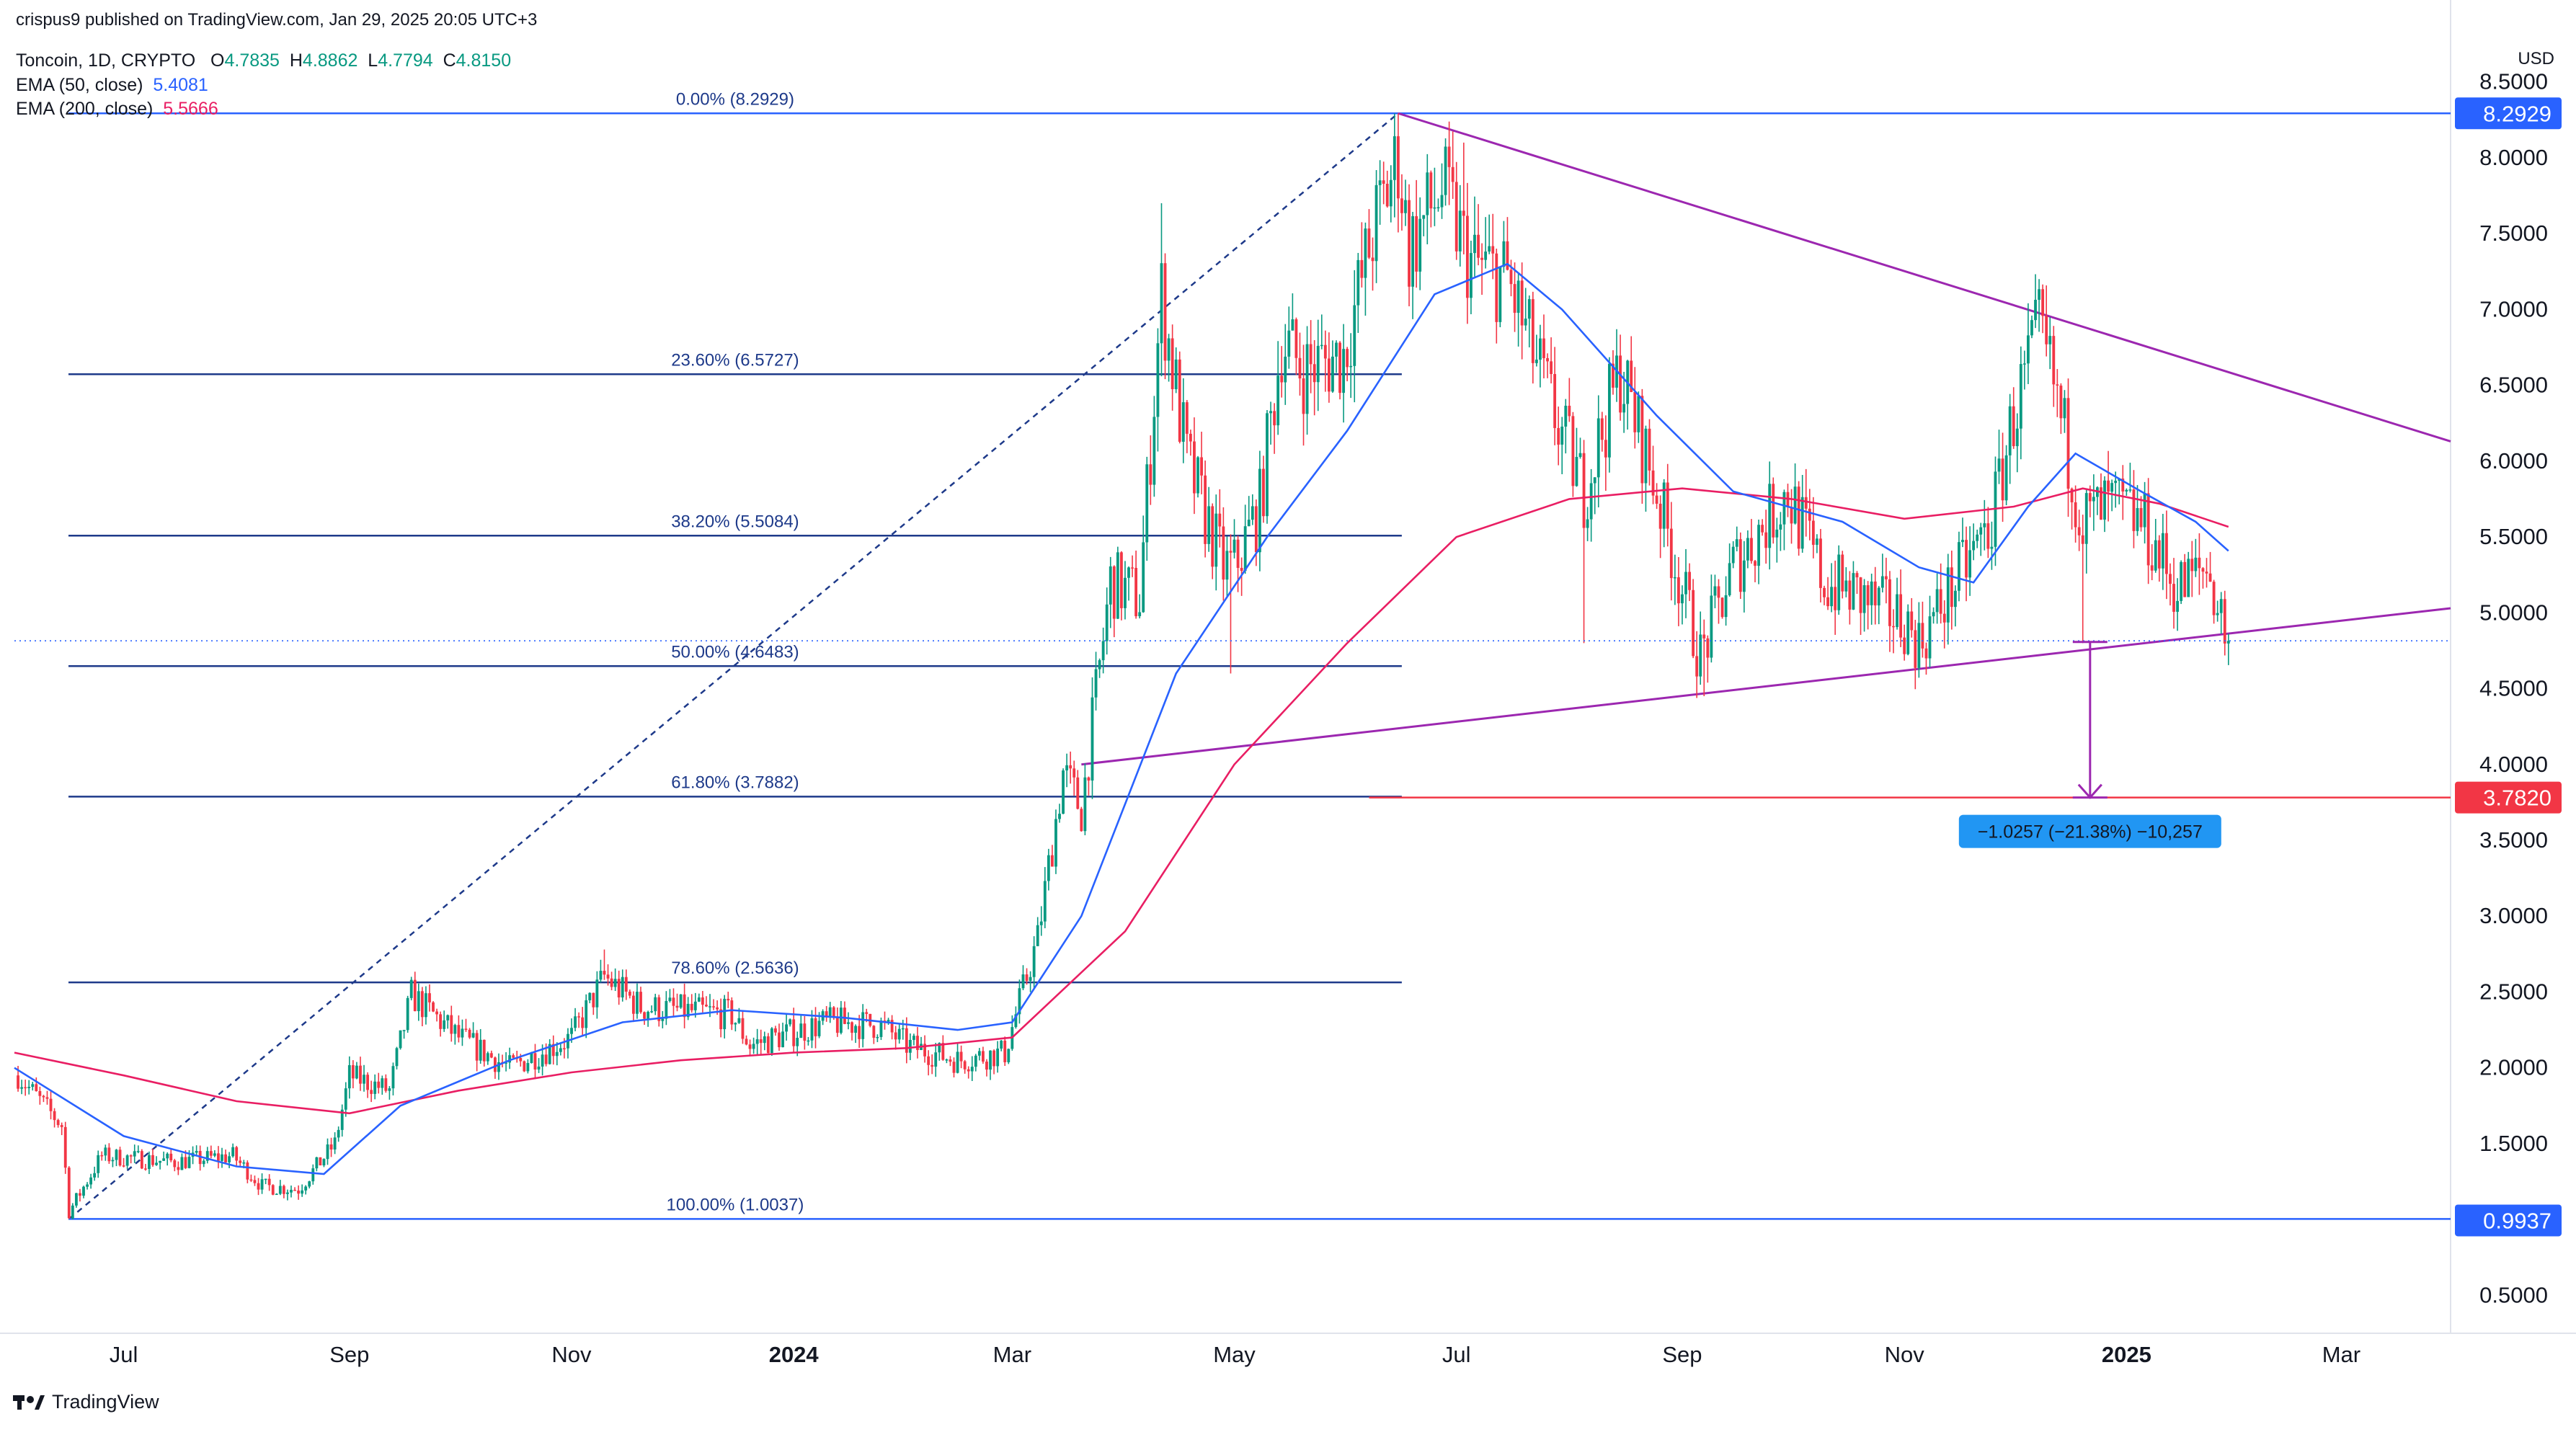  What do you see at coordinates (1682, 1354) in the screenshot?
I see `x-tick-label: Sep` at bounding box center [1682, 1354].